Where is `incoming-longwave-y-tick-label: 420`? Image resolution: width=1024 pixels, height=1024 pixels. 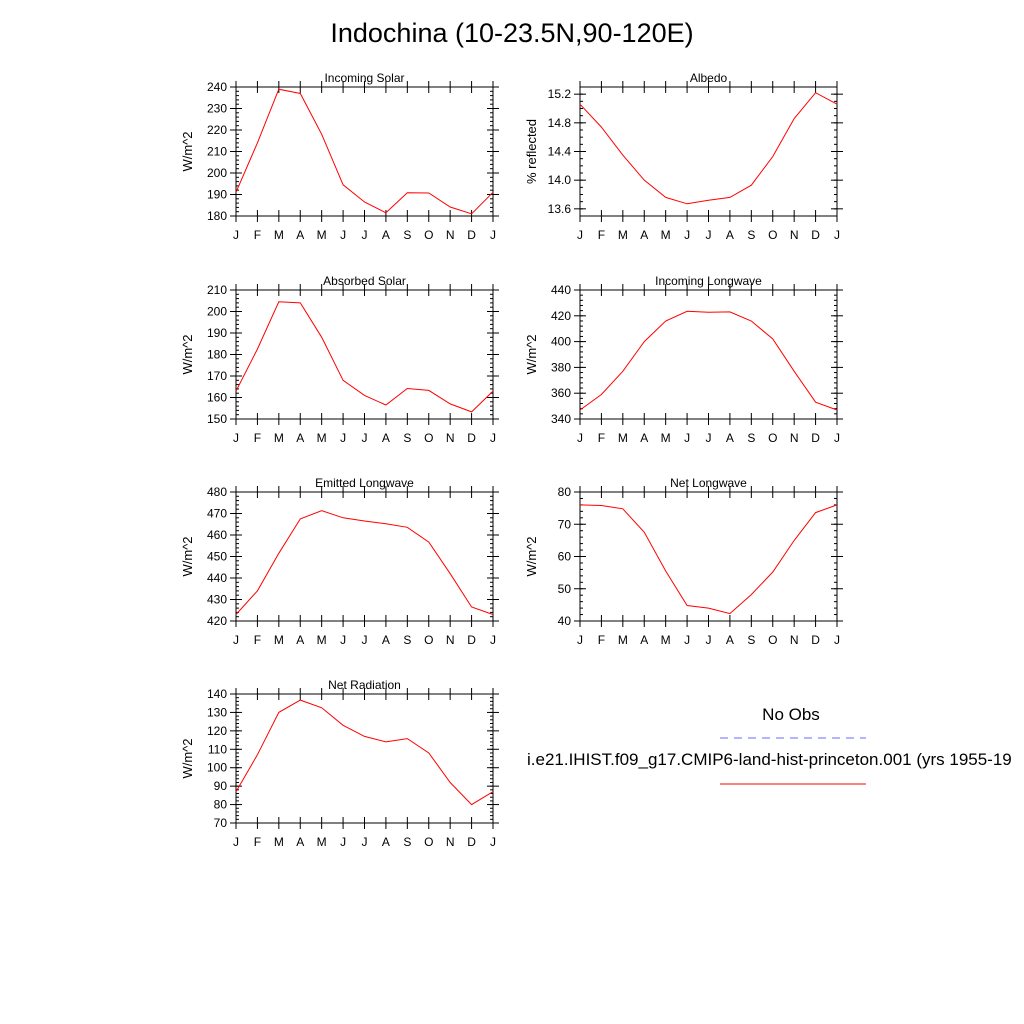 incoming-longwave-y-tick-label: 420 is located at coordinates (561, 316).